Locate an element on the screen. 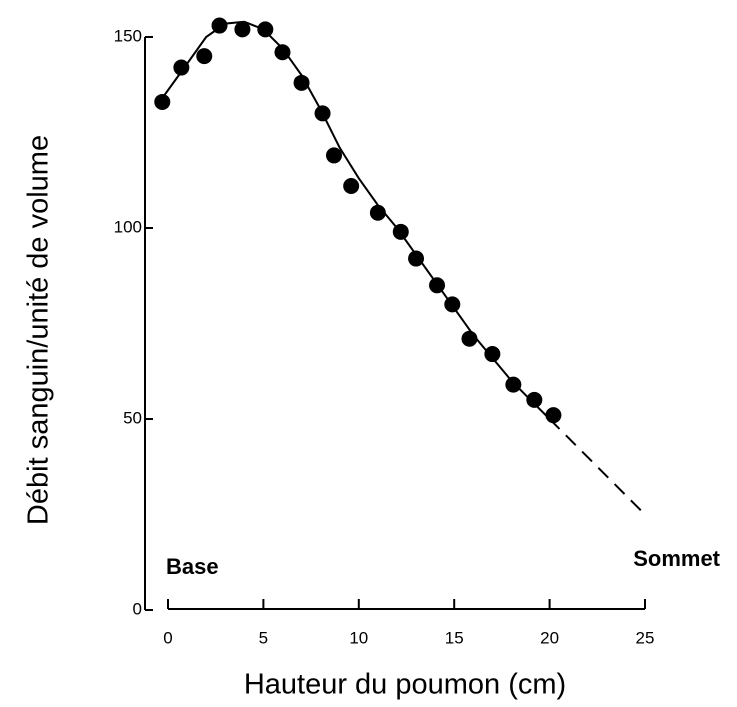 The height and width of the screenshot is (707, 737). x-tick-label: 15 is located at coordinates (454, 637).